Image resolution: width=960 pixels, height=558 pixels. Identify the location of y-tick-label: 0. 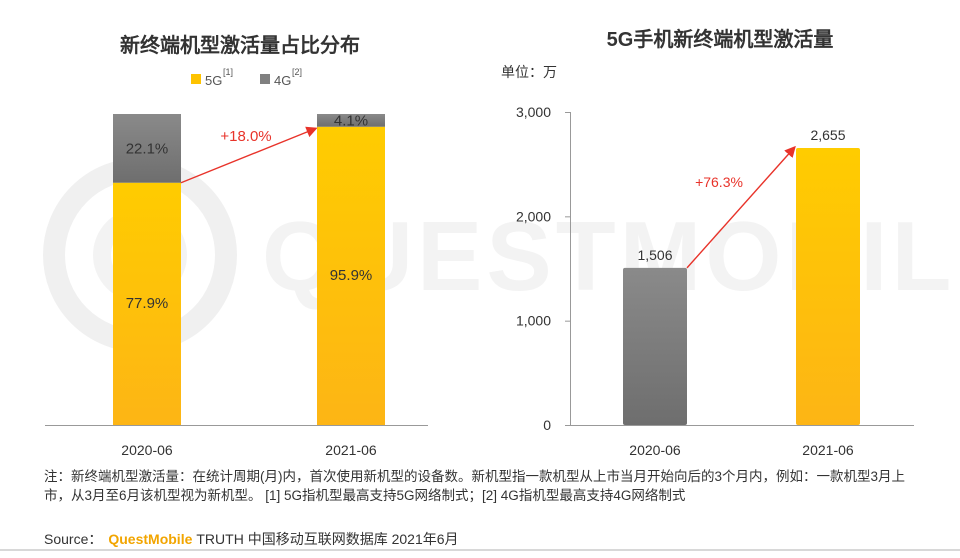
(547, 425).